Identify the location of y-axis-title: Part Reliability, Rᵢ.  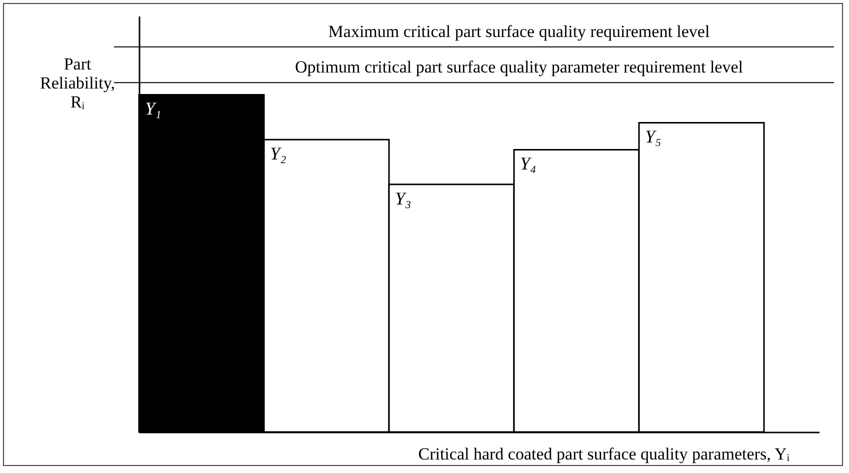
(77, 83).